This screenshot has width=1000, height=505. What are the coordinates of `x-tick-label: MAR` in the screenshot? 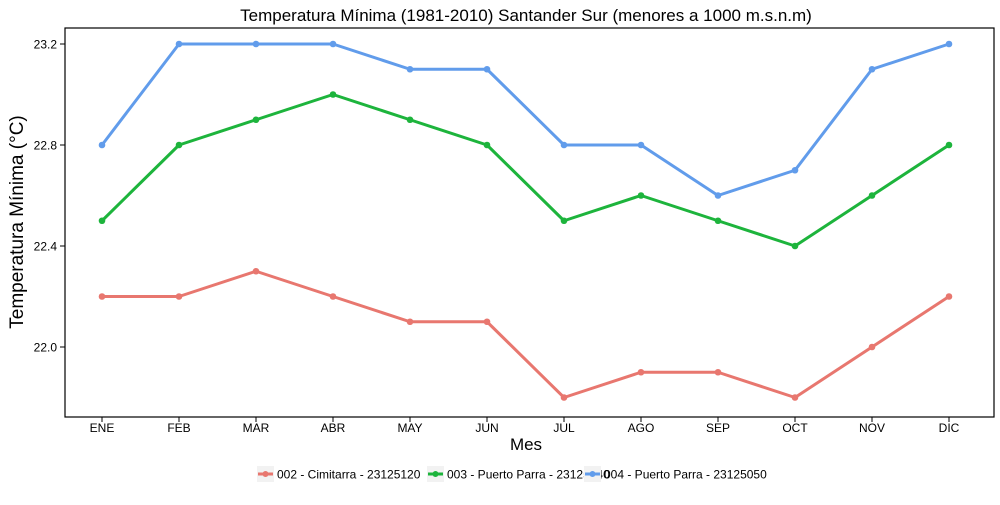 It's located at (256, 428).